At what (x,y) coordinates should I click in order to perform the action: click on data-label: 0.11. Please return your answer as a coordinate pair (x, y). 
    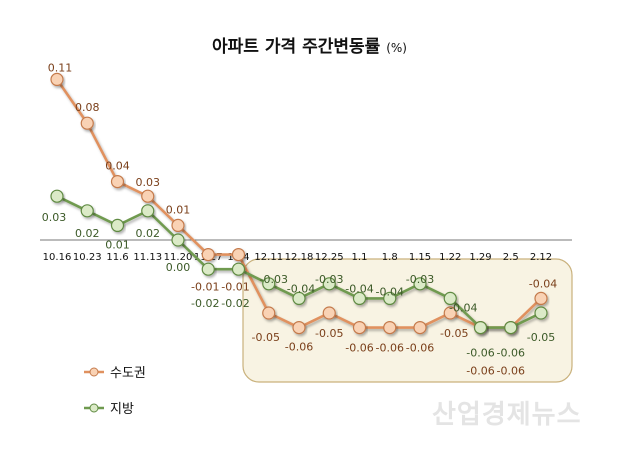
    Looking at the image, I should click on (60, 67).